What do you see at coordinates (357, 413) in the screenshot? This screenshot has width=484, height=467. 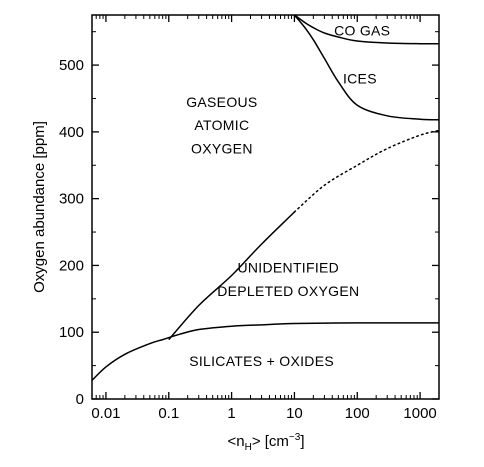 I see `x-tick-label: 100` at bounding box center [357, 413].